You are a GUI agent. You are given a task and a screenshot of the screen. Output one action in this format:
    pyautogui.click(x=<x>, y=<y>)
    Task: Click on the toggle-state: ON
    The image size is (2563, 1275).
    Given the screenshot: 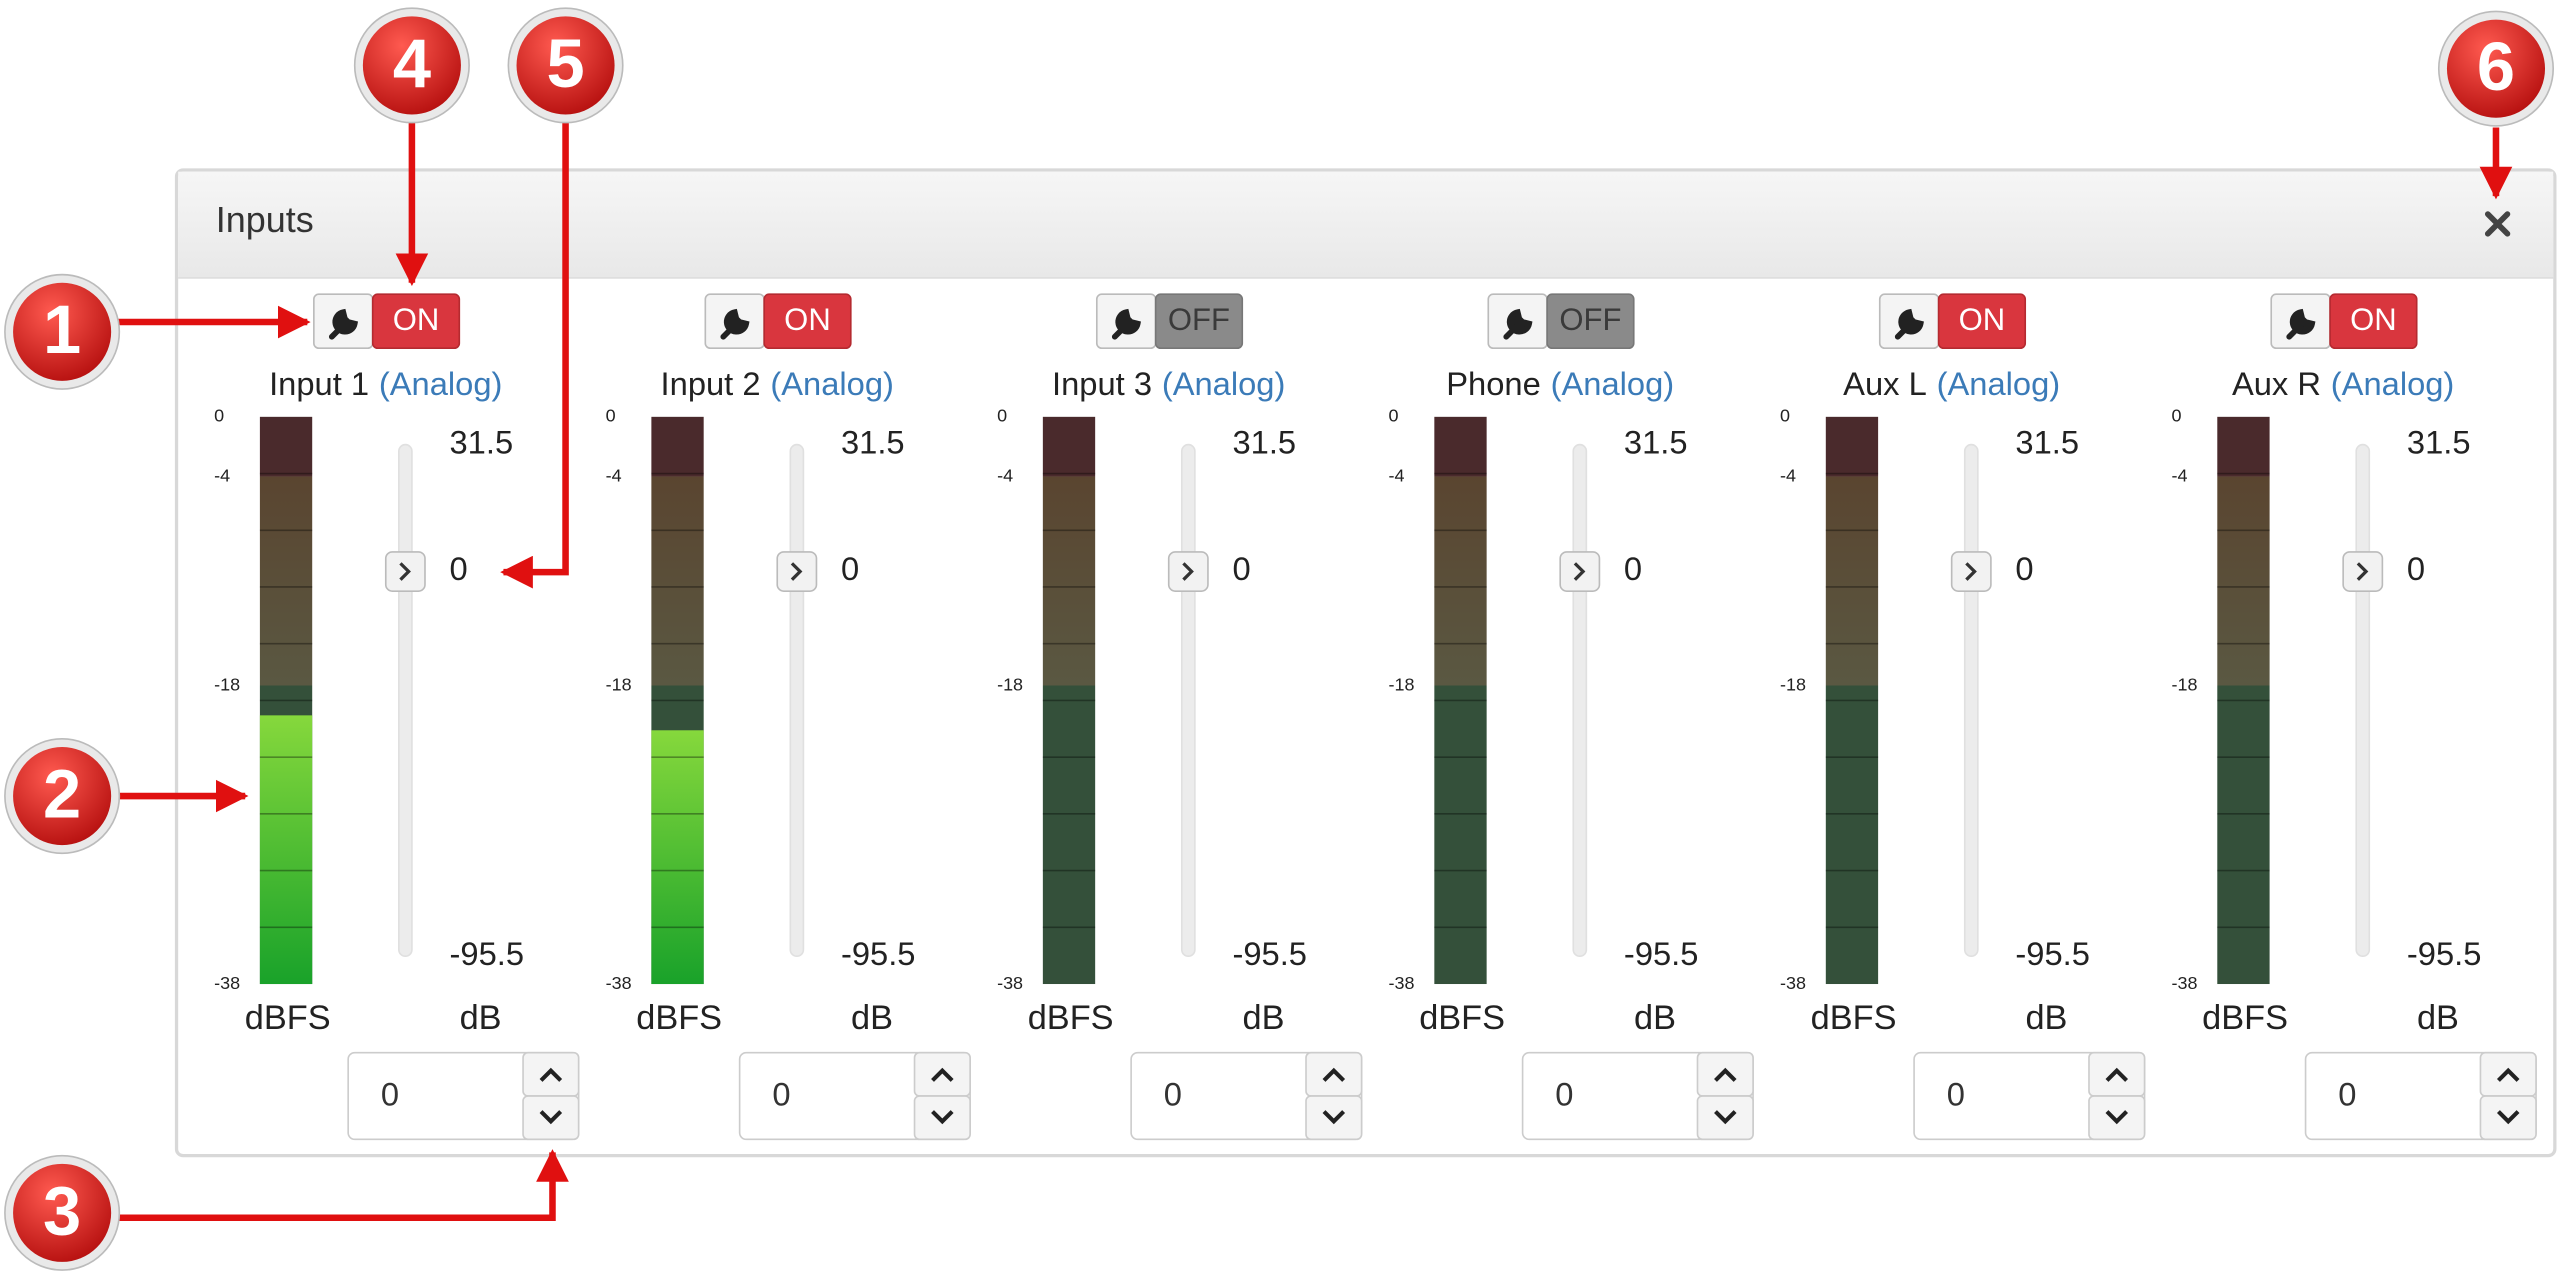 What is the action you would take?
    pyautogui.click(x=2373, y=319)
    